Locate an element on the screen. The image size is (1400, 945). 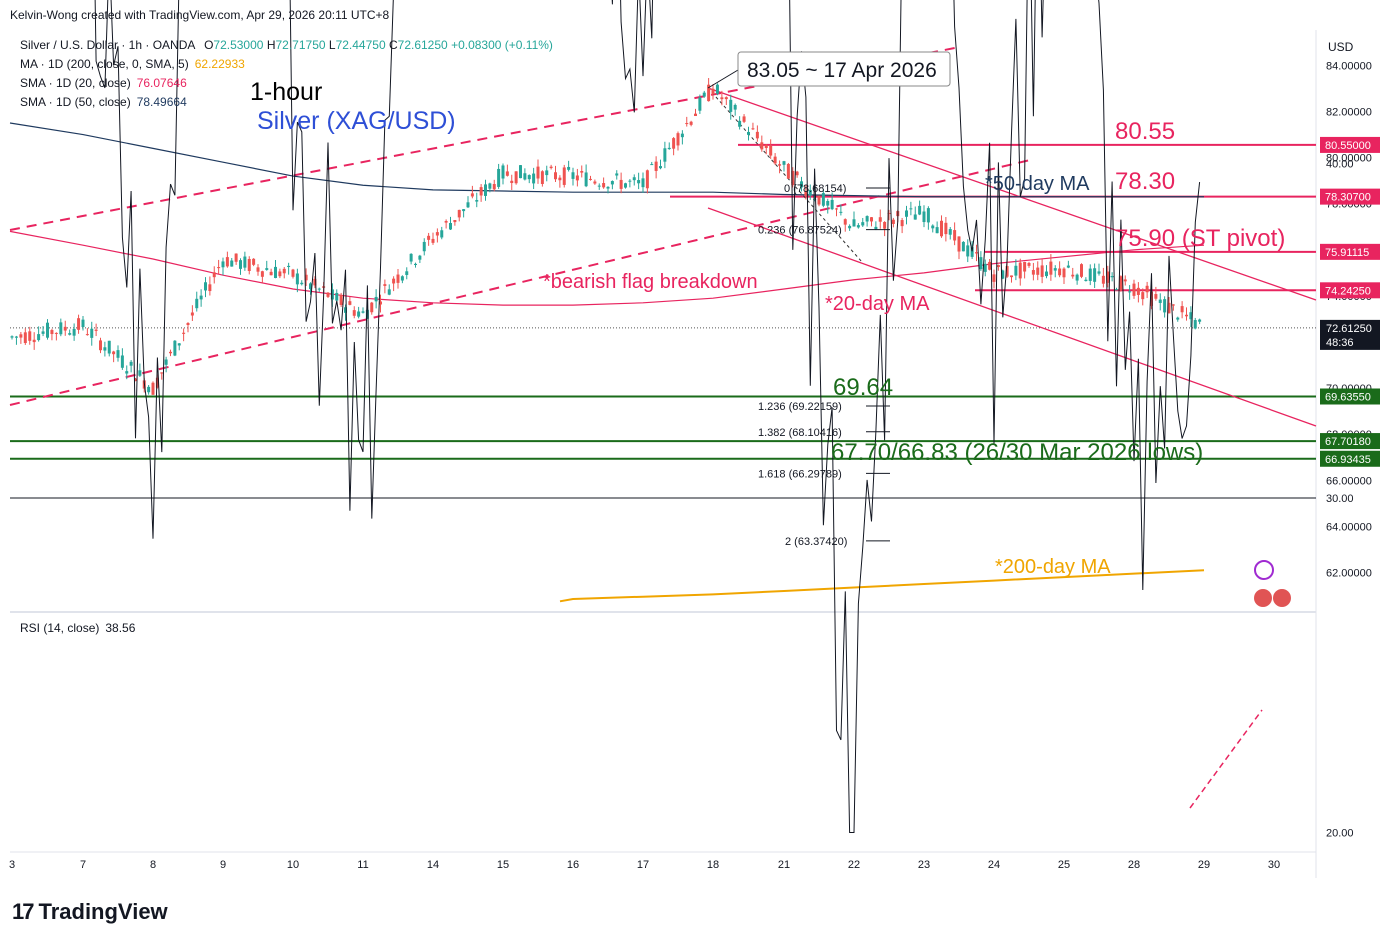
symbol-name: Silver / U.S. Dollar · 1h · OANDA is located at coordinates (107, 45).